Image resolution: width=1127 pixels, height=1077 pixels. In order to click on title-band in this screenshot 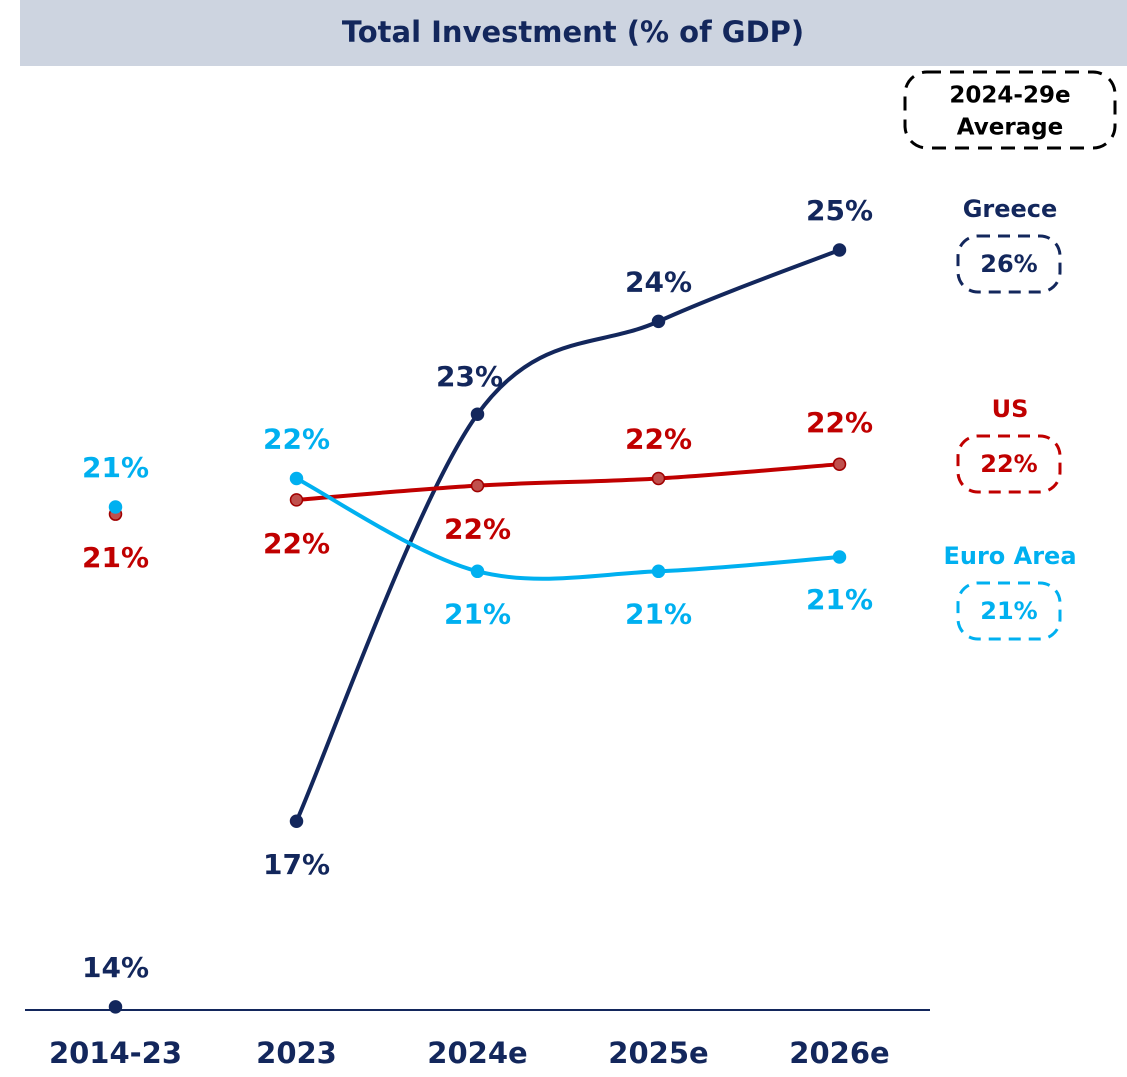, I will do `click(573, 33)`.